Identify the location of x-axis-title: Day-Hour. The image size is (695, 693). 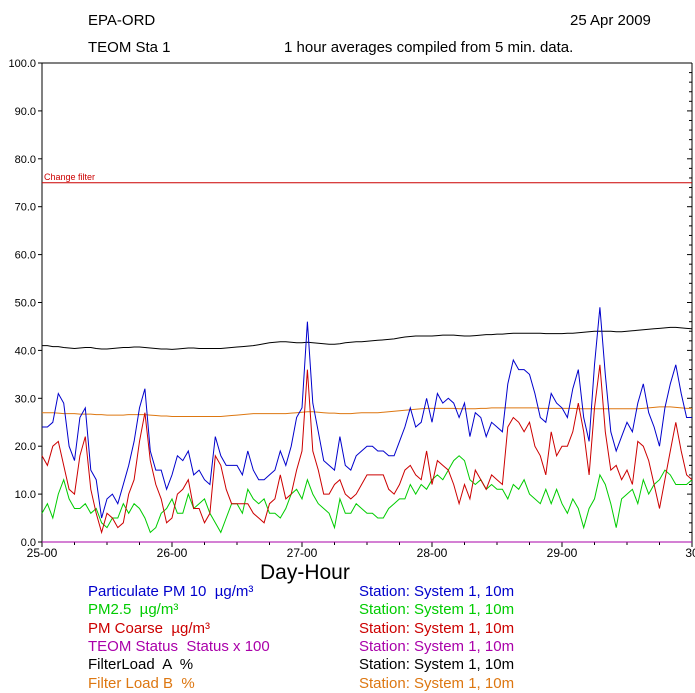
(305, 572).